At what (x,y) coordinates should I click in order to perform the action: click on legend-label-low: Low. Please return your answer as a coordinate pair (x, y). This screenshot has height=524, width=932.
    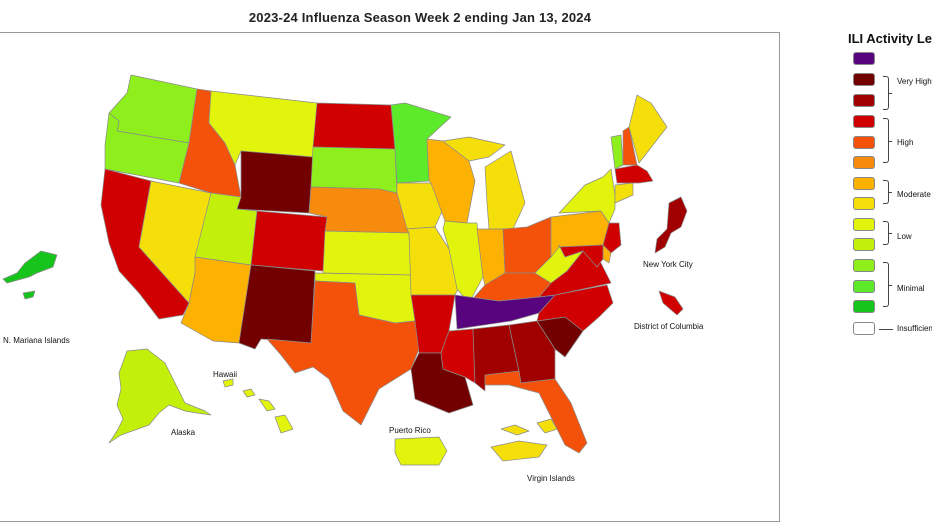
    Looking at the image, I should click on (904, 236).